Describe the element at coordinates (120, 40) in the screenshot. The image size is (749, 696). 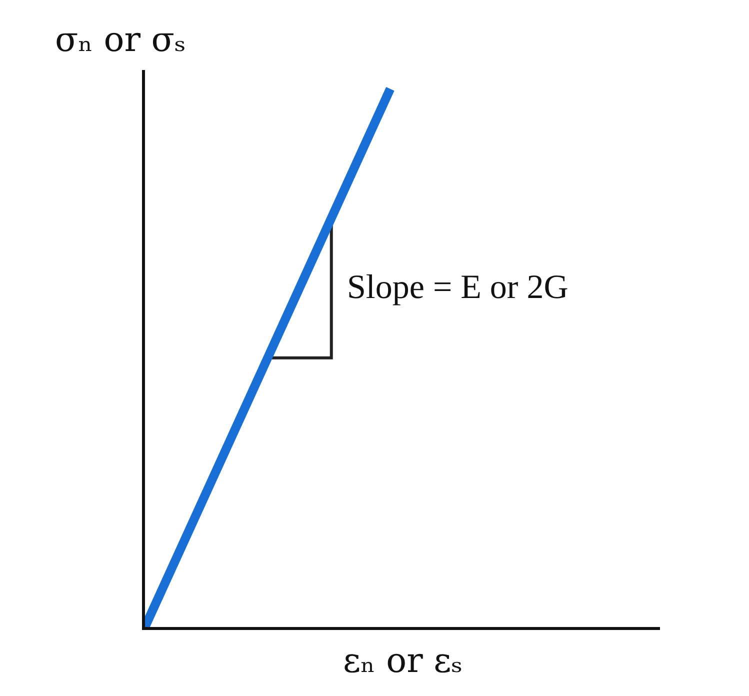
I see `y-axis-title: σₙ or σₛ` at that location.